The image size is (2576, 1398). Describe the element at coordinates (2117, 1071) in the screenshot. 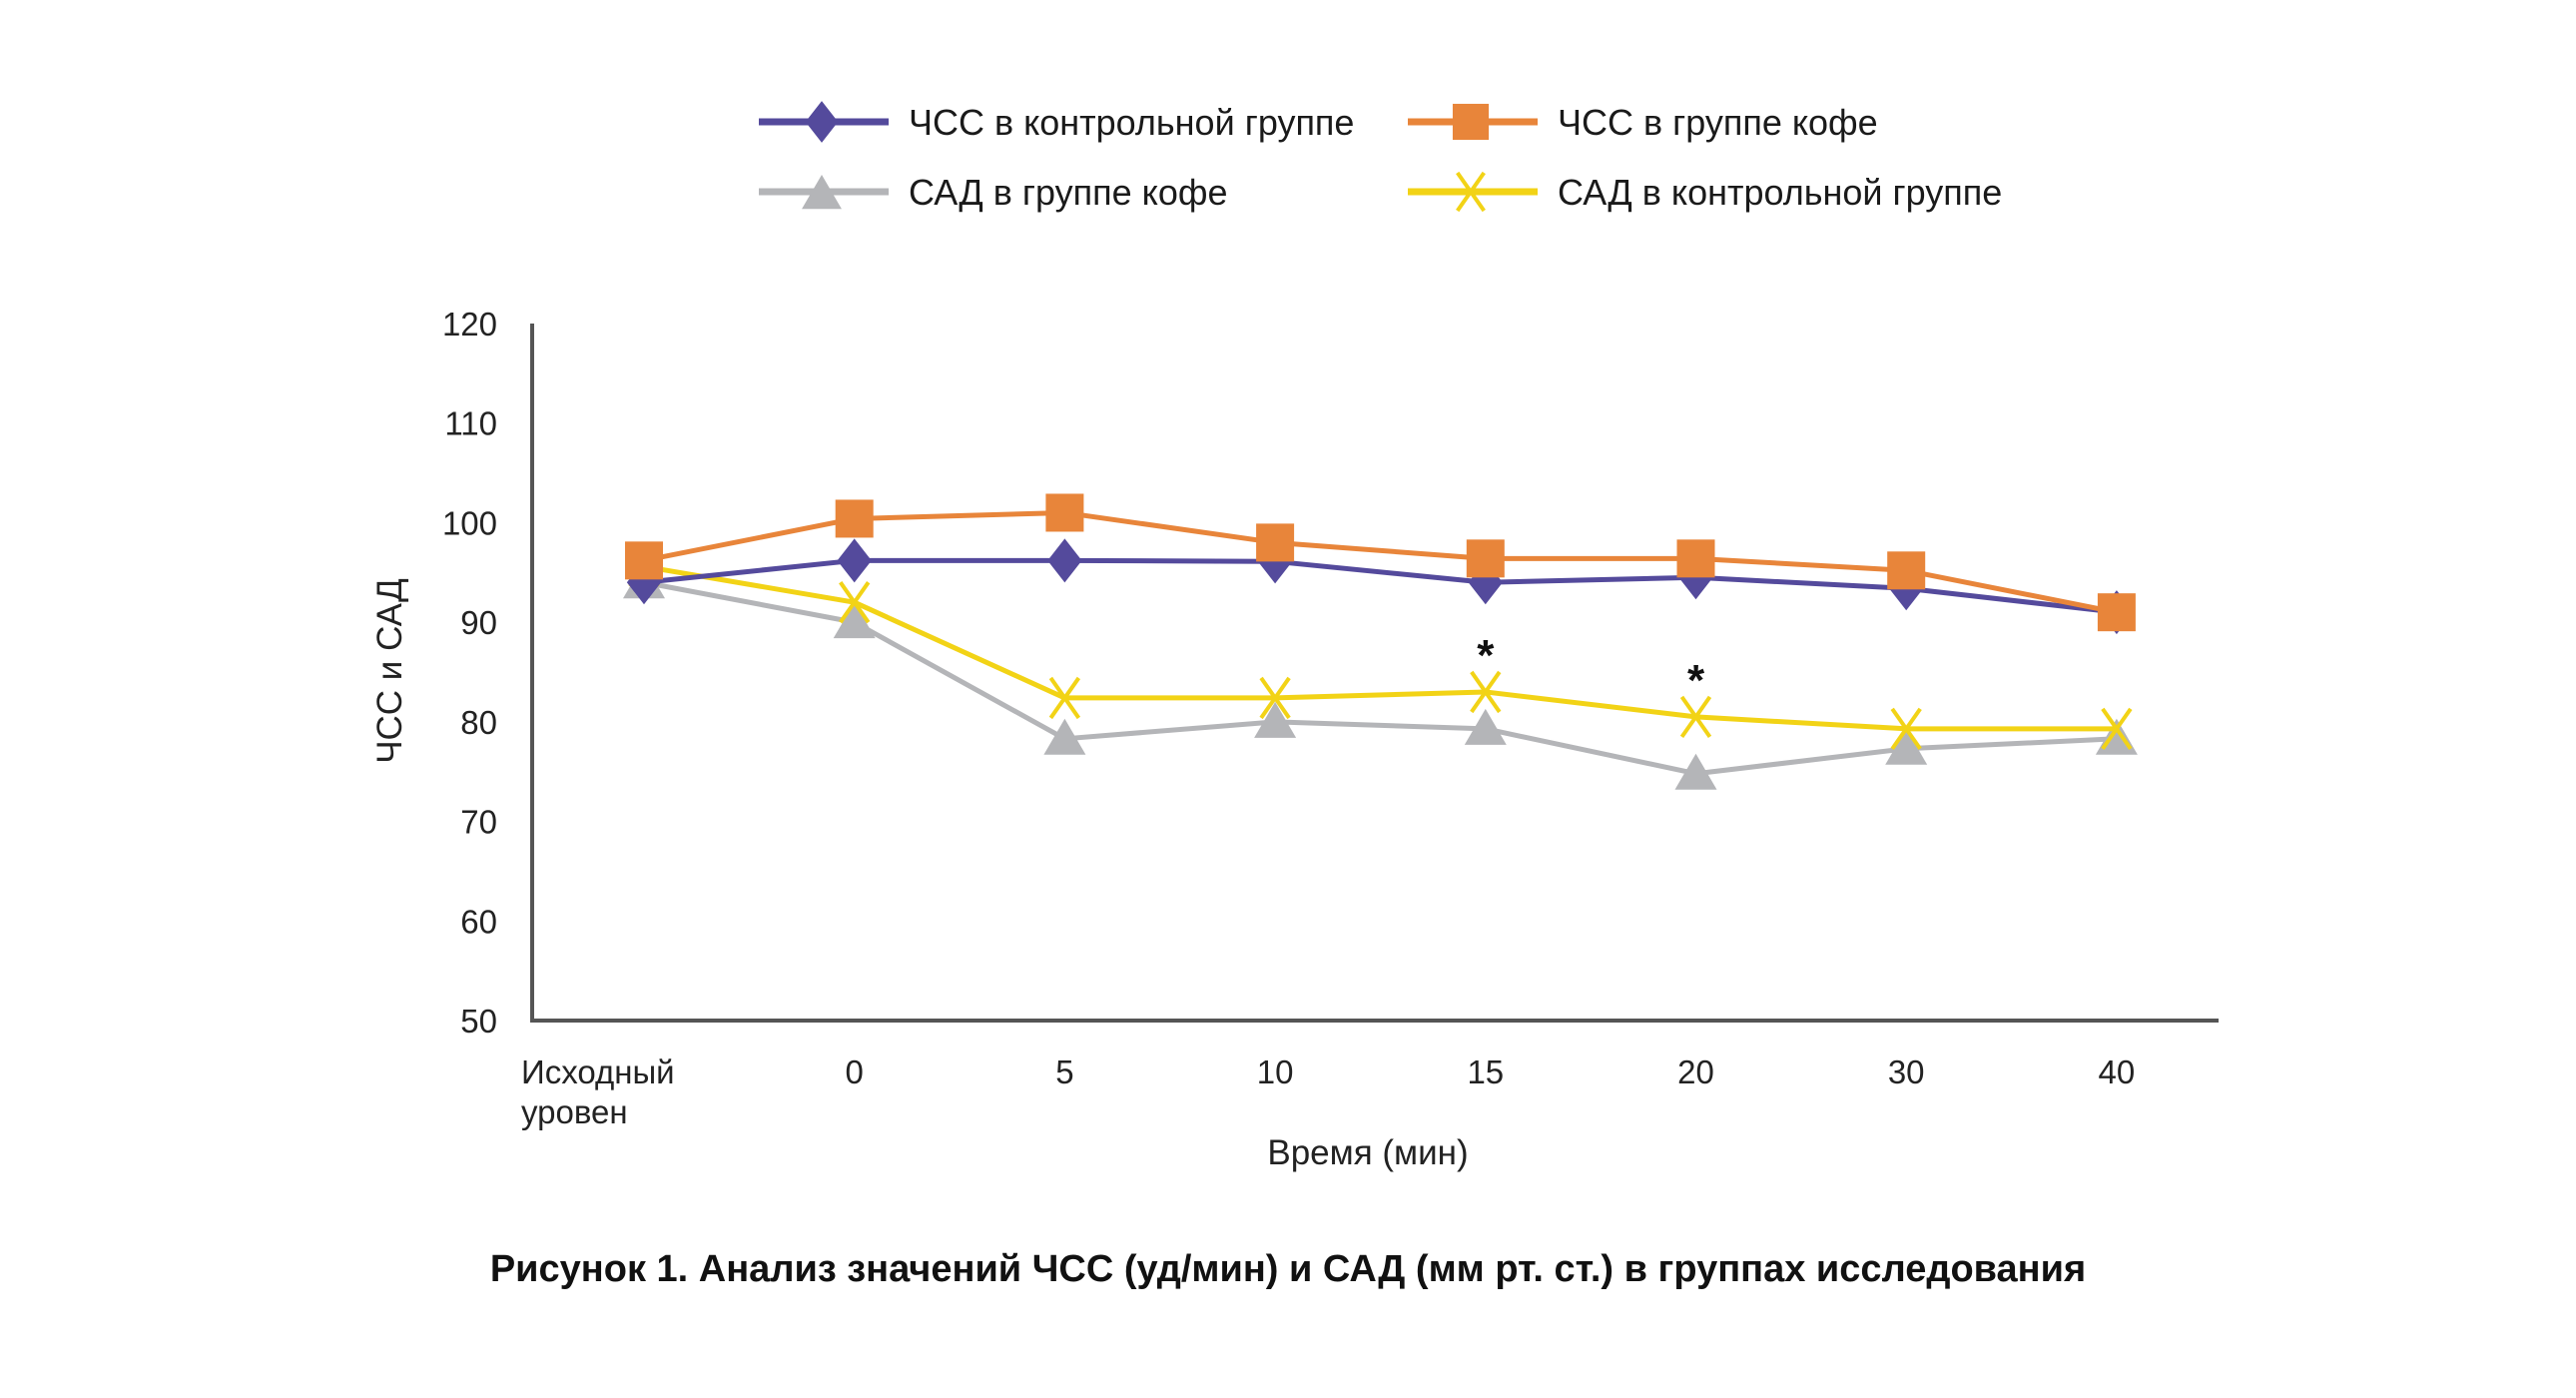

I see `x-tick-label: 40` at that location.